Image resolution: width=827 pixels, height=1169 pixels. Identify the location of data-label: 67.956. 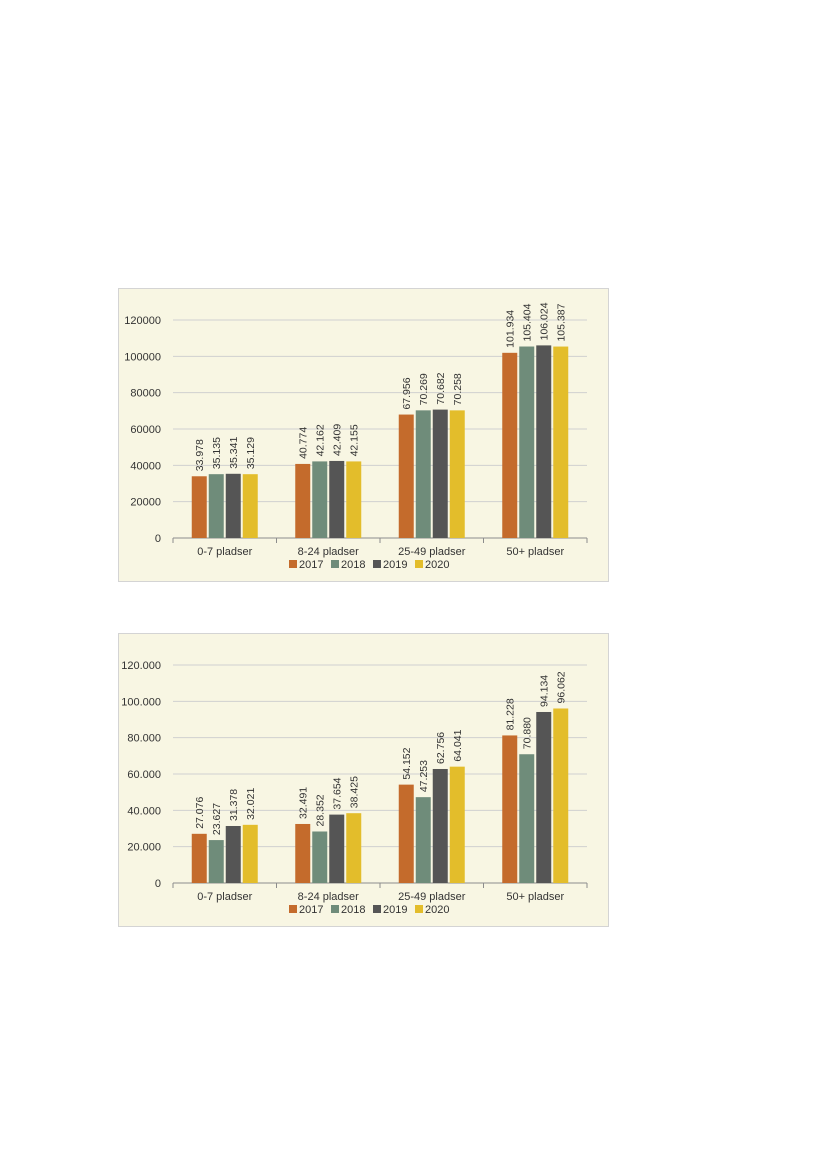
(407, 393).